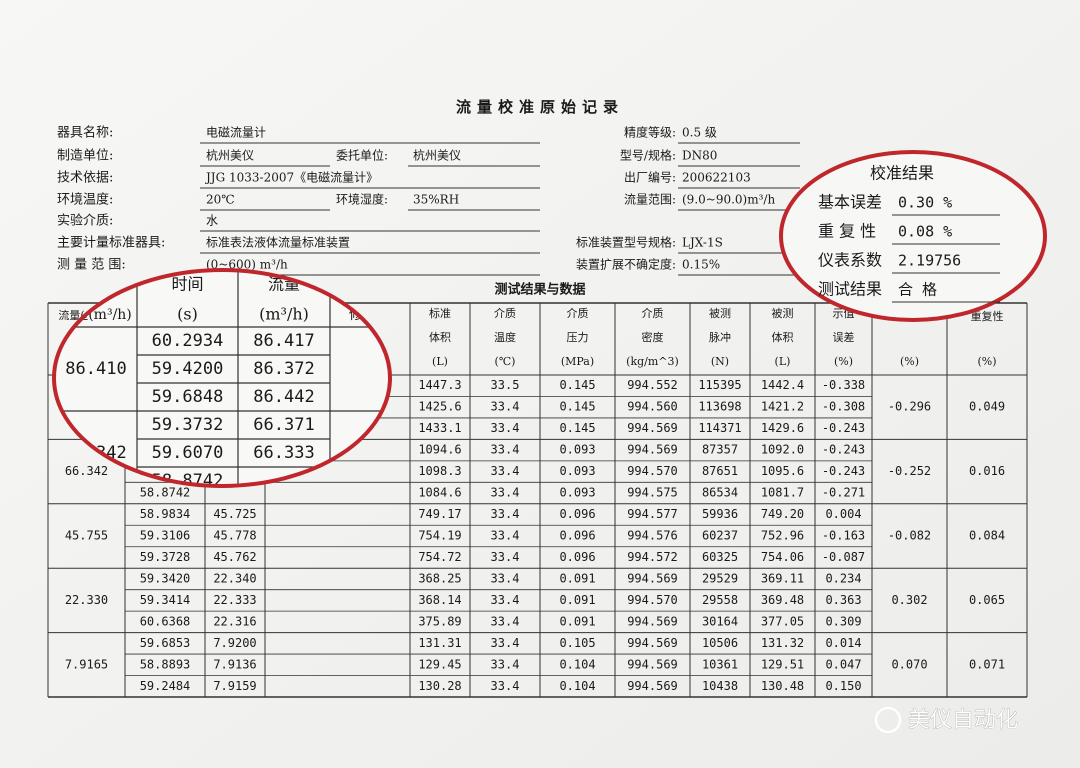 This screenshot has width=1080, height=768. What do you see at coordinates (652, 407) in the screenshot?
I see `cell: 994.560` at bounding box center [652, 407].